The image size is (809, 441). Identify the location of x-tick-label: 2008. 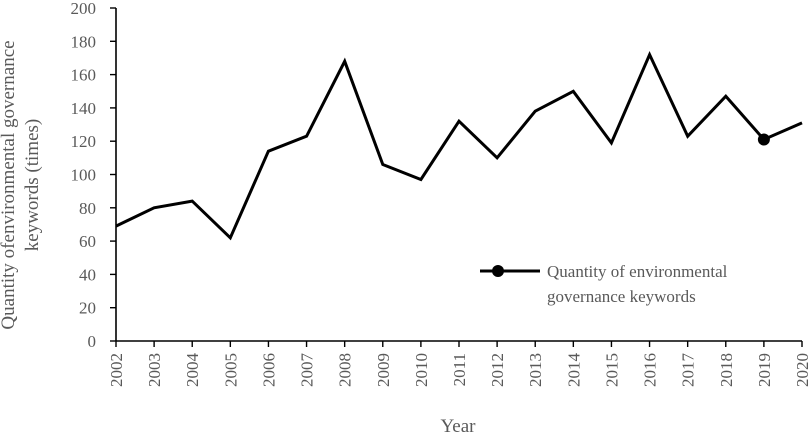
(345, 370).